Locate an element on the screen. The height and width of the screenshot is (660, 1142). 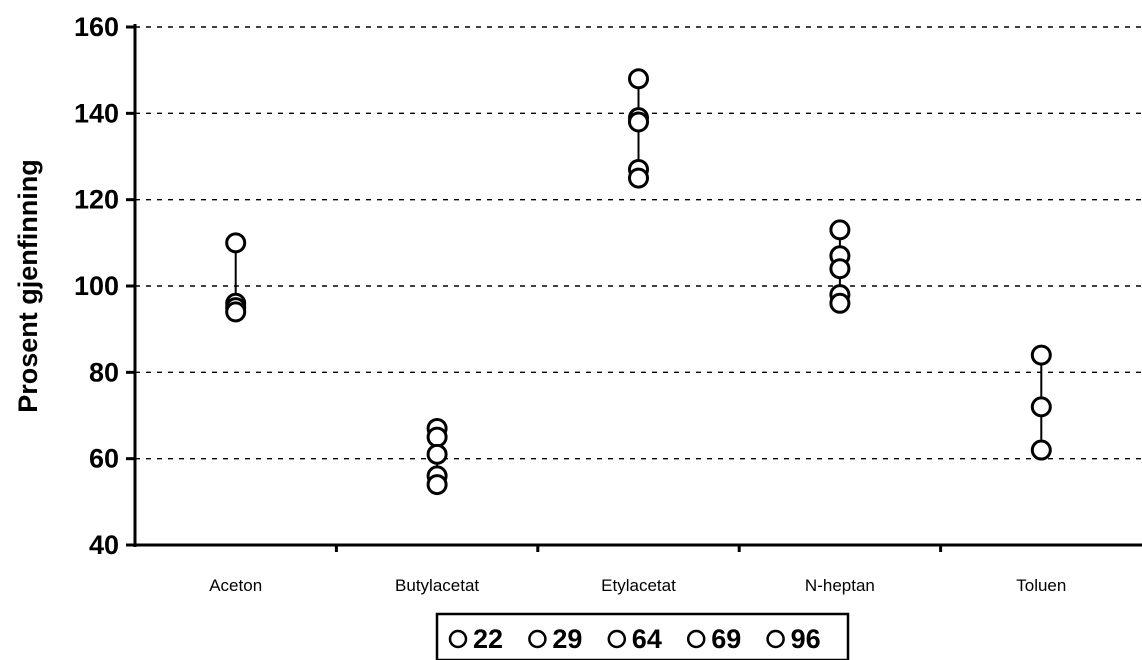
x-tick-label: Toluen is located at coordinates (1041, 585).